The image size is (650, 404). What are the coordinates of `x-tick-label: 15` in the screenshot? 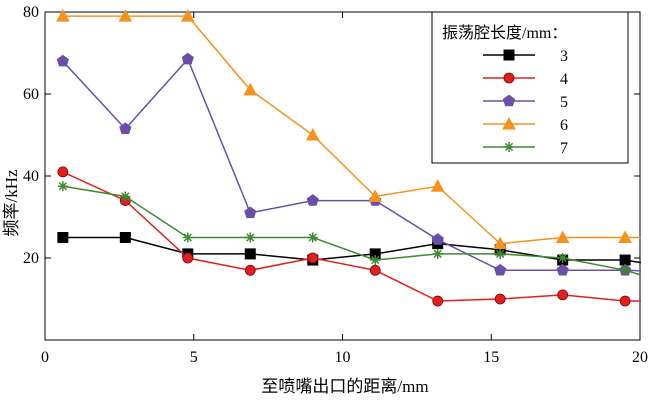 It's located at (491, 357).